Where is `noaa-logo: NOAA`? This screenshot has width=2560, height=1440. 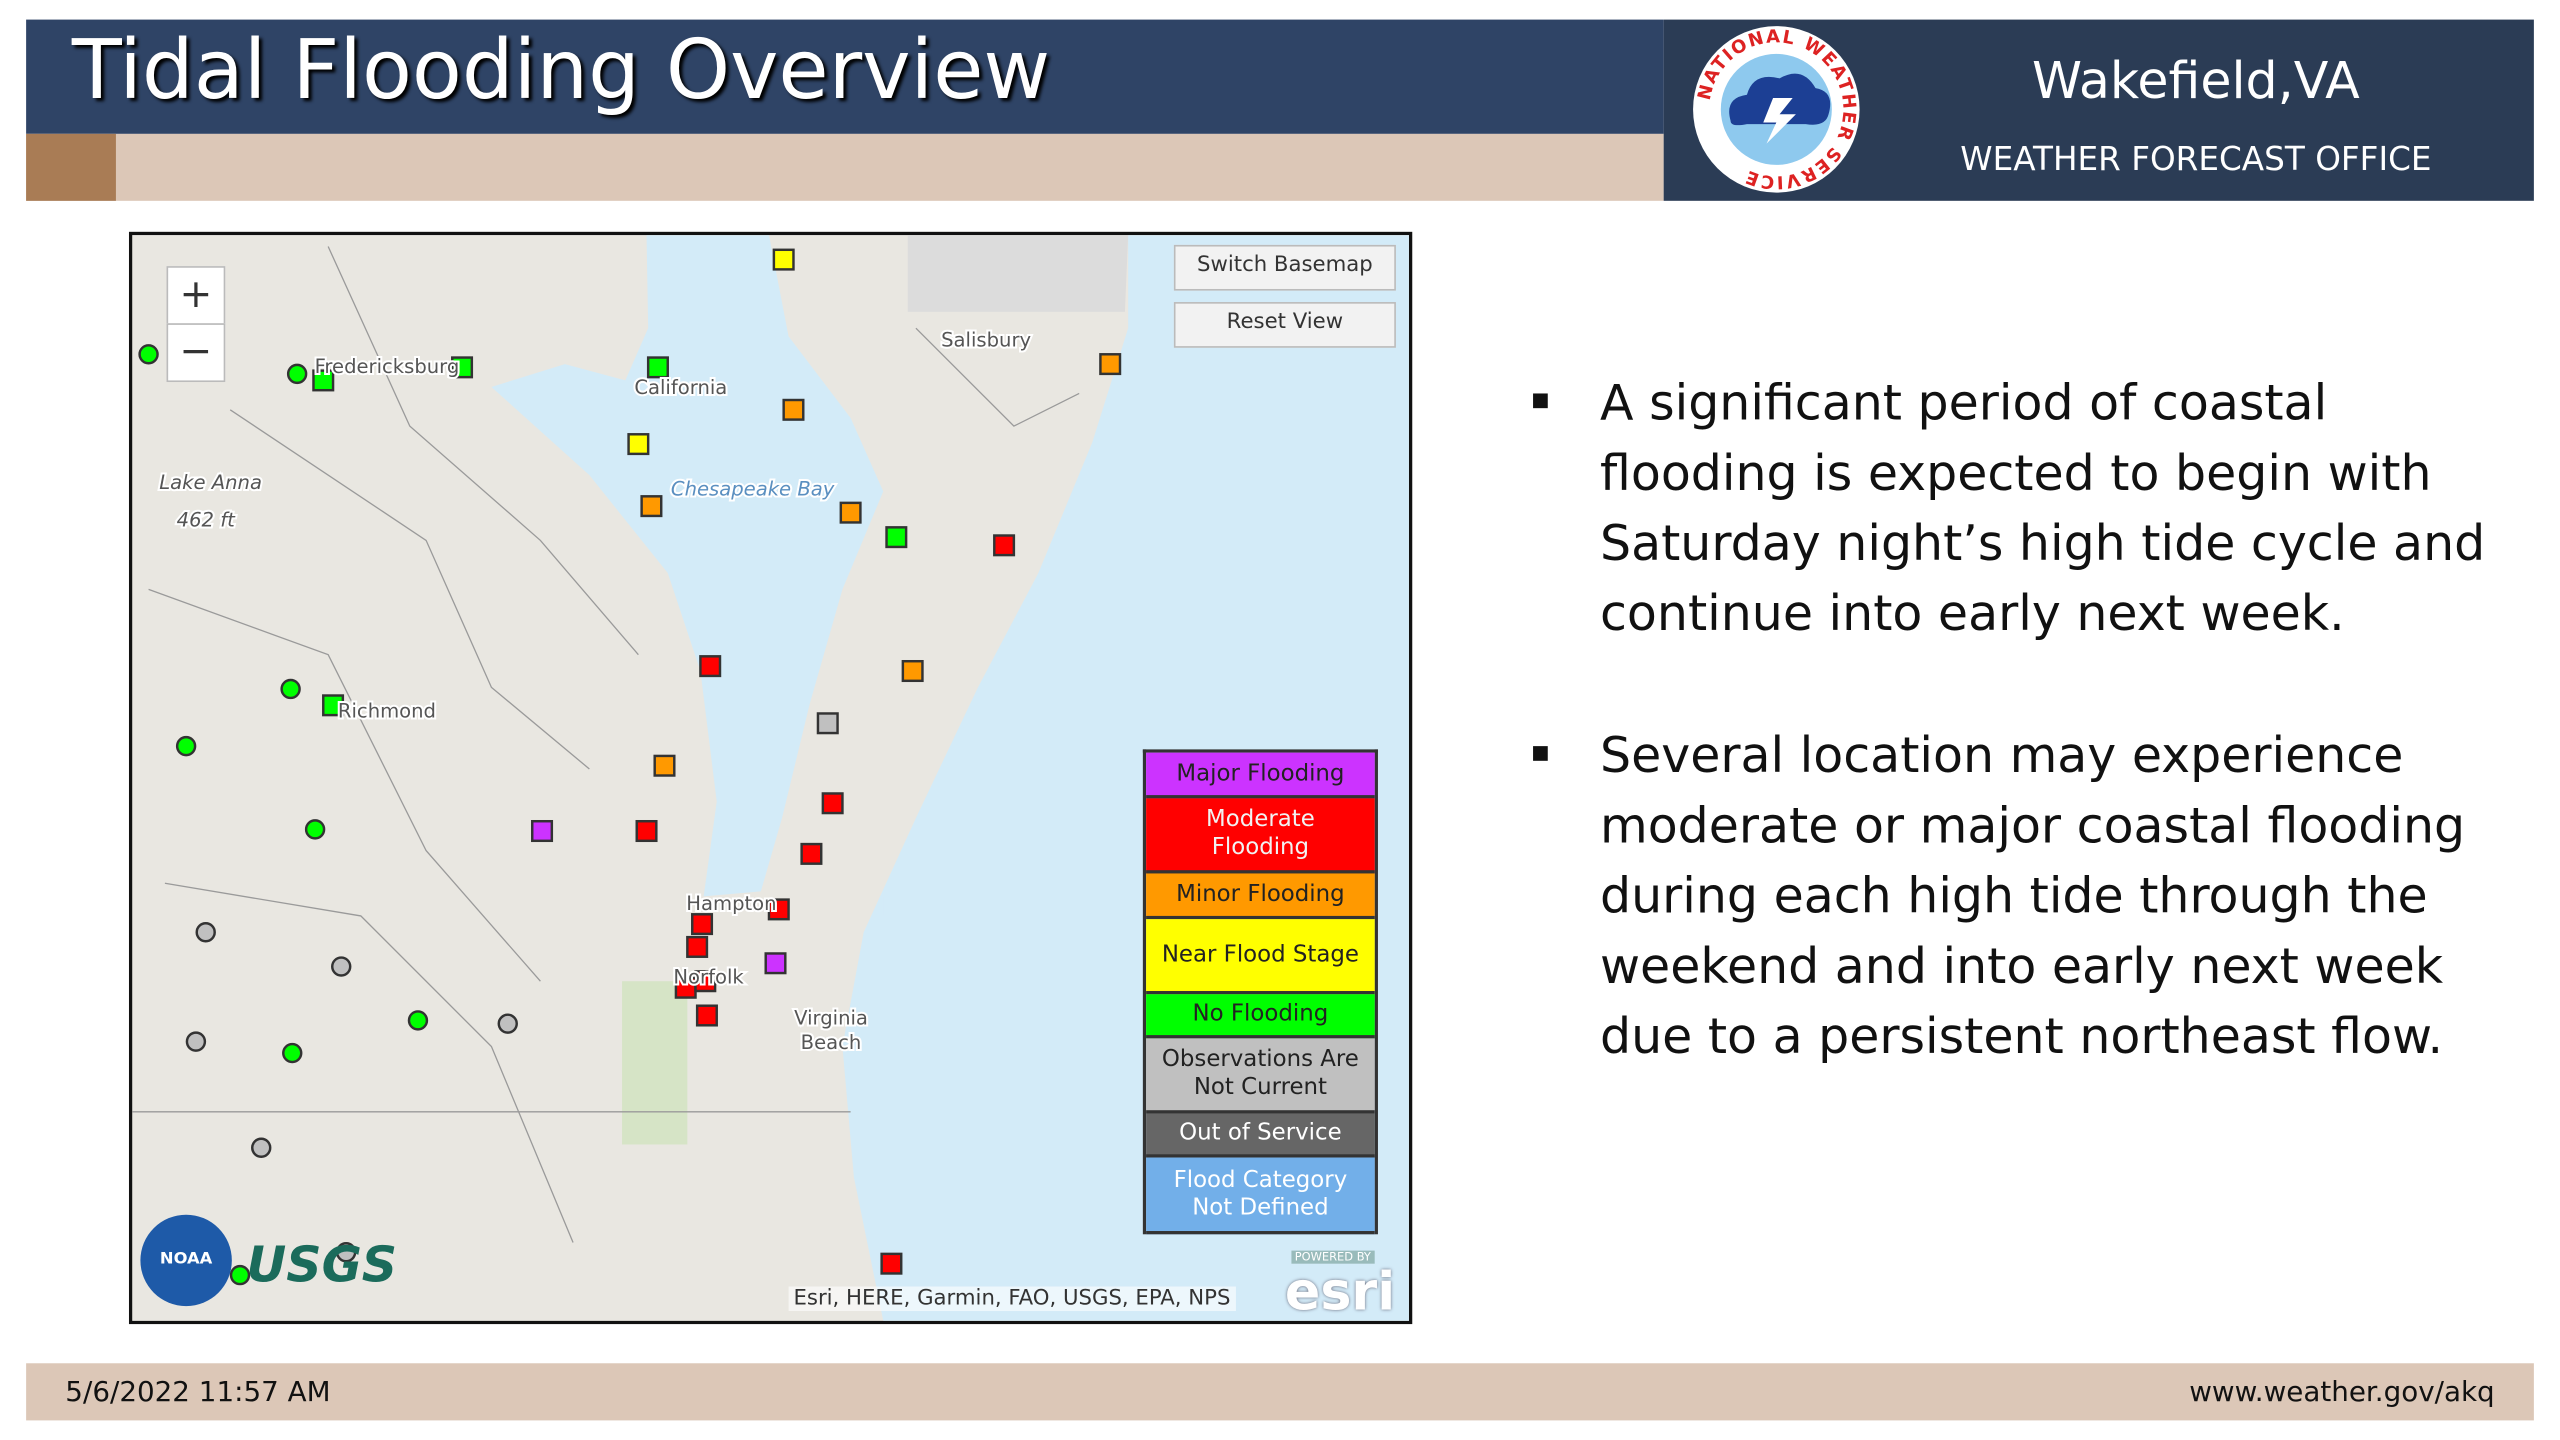
noaa-logo: NOAA is located at coordinates (186, 1260).